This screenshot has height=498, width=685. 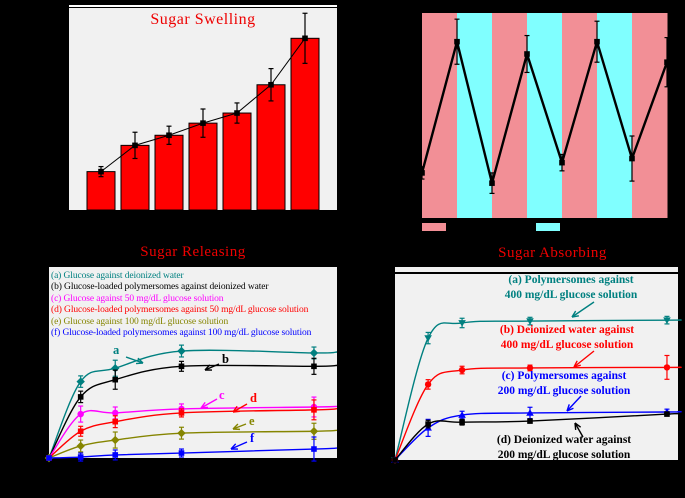 I want to click on chart-sugar-absorbing, so click(x=536, y=382).